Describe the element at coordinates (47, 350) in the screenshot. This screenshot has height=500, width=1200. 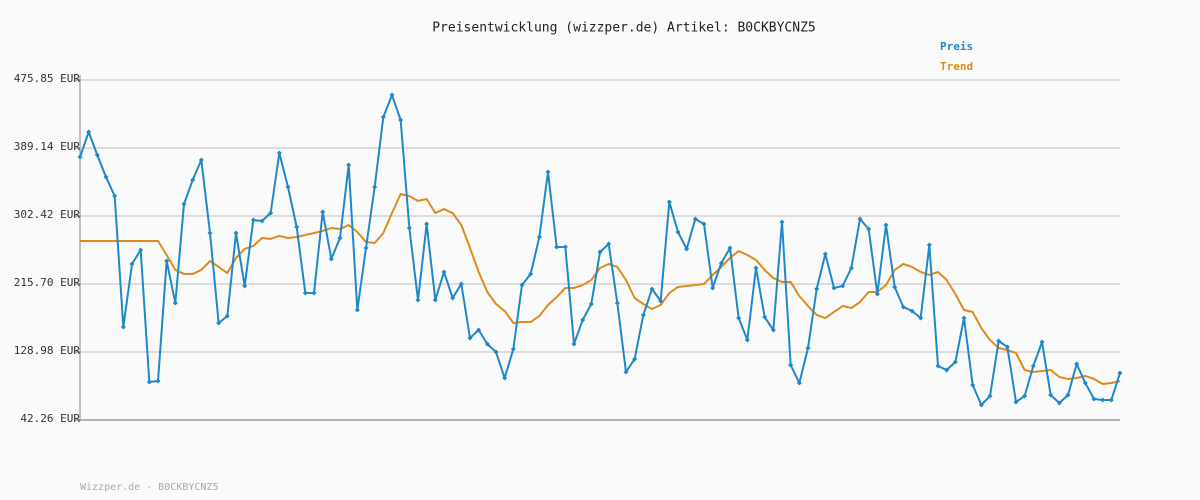
I see `y-tick-label: 128.98 EUR` at that location.